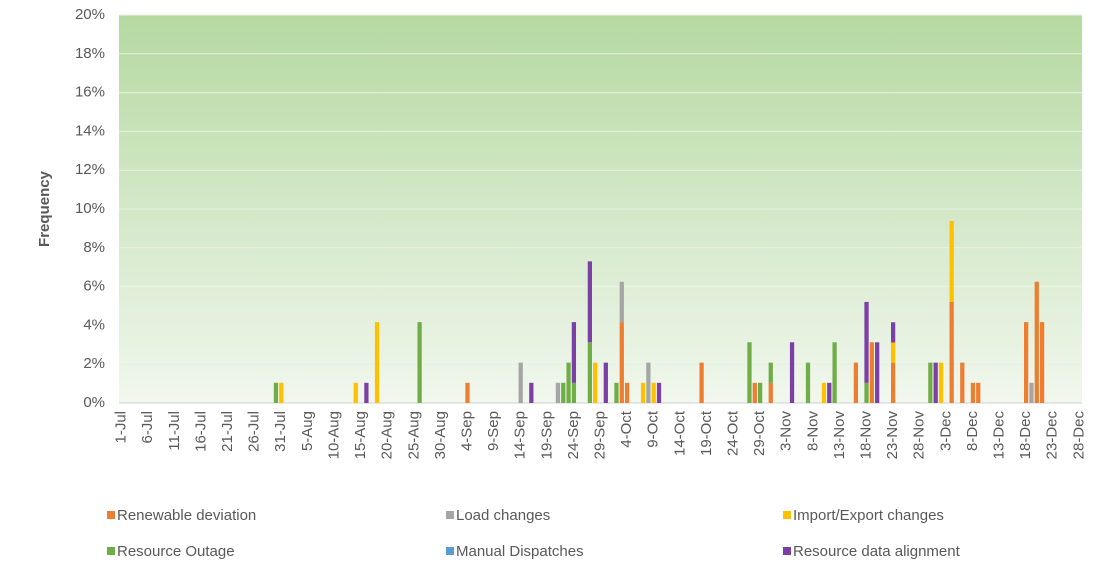  What do you see at coordinates (839, 435) in the screenshot?
I see `x-tick-label: 13-Nov` at bounding box center [839, 435].